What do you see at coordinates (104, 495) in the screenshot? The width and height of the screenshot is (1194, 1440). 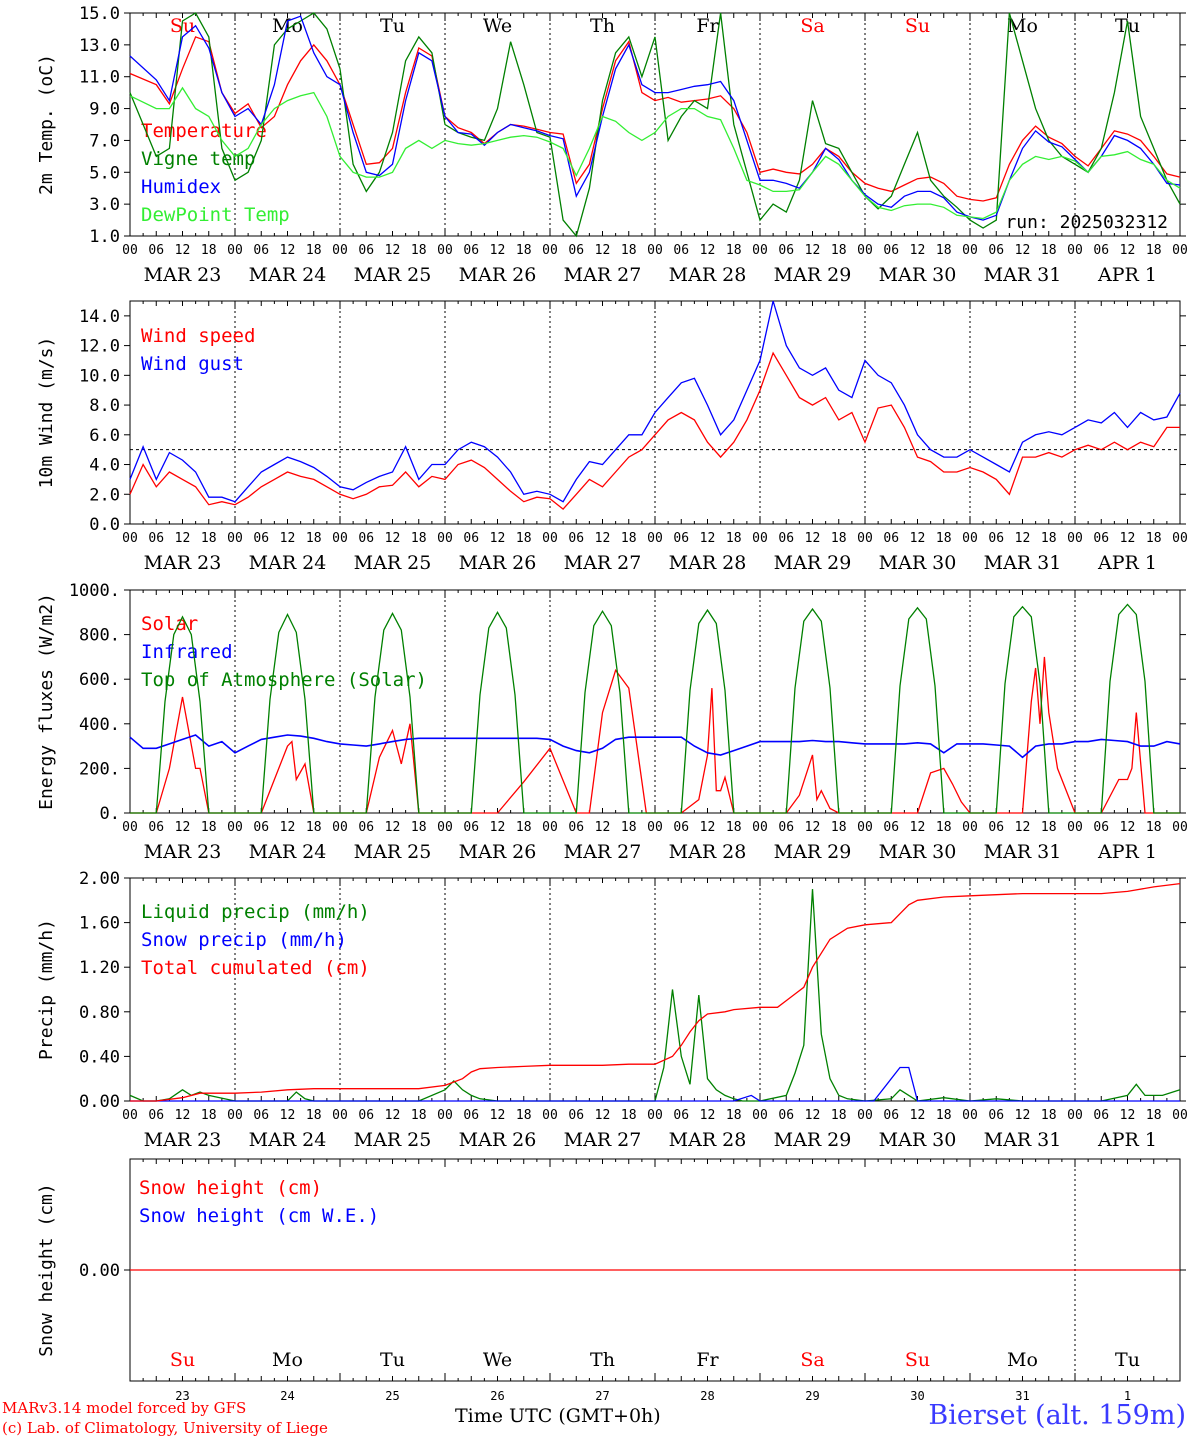 I see `y-tick-label: 2.0` at bounding box center [104, 495].